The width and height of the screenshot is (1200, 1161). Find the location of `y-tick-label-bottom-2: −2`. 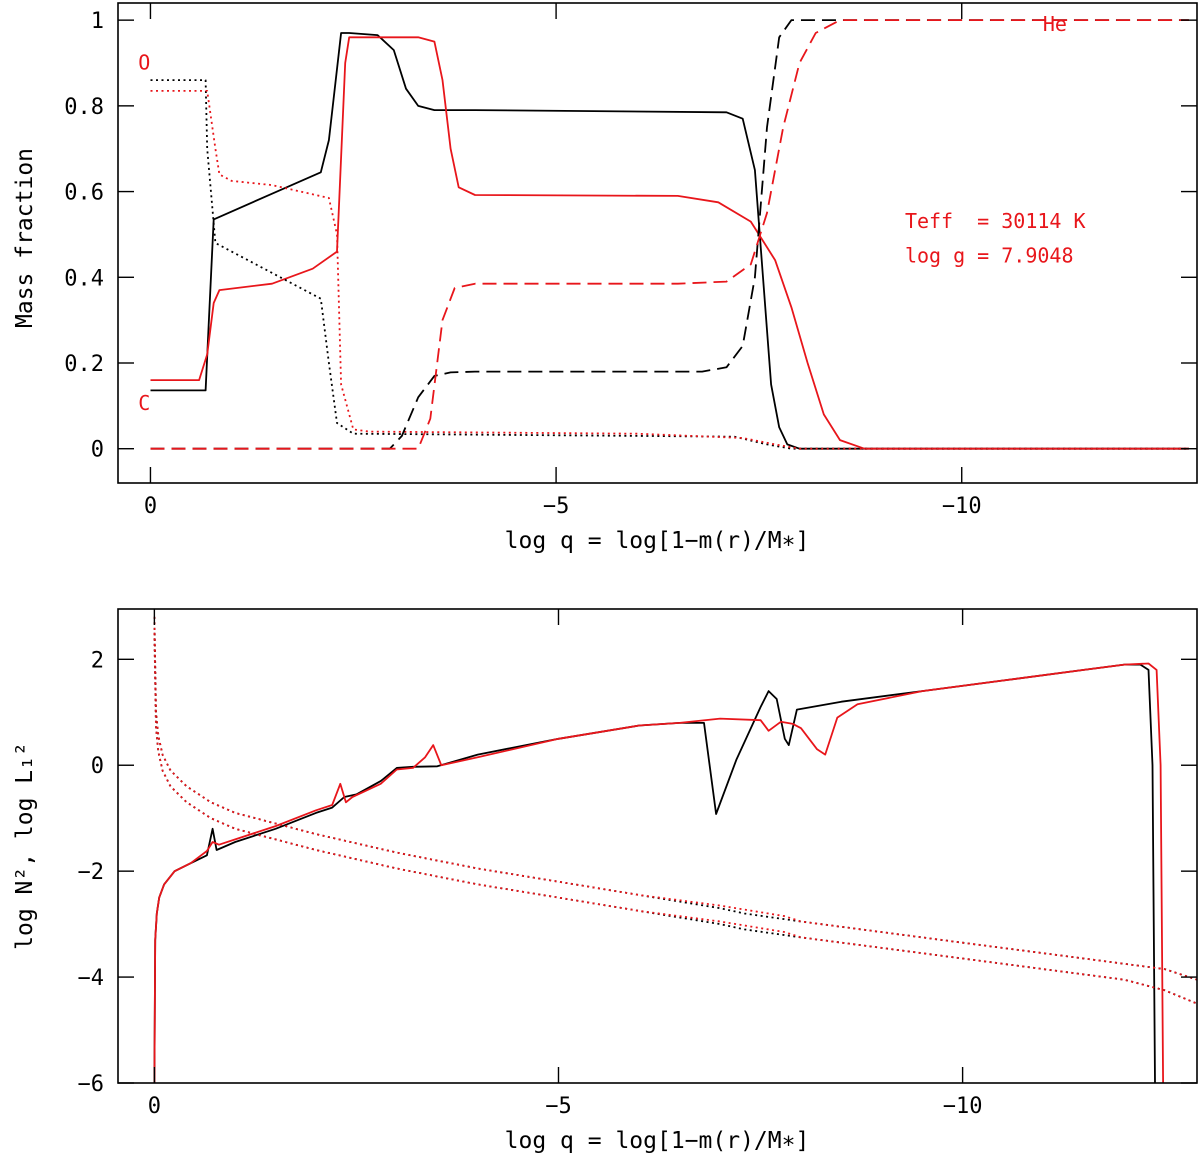

y-tick-label-bottom-2: −2 is located at coordinates (91, 872).